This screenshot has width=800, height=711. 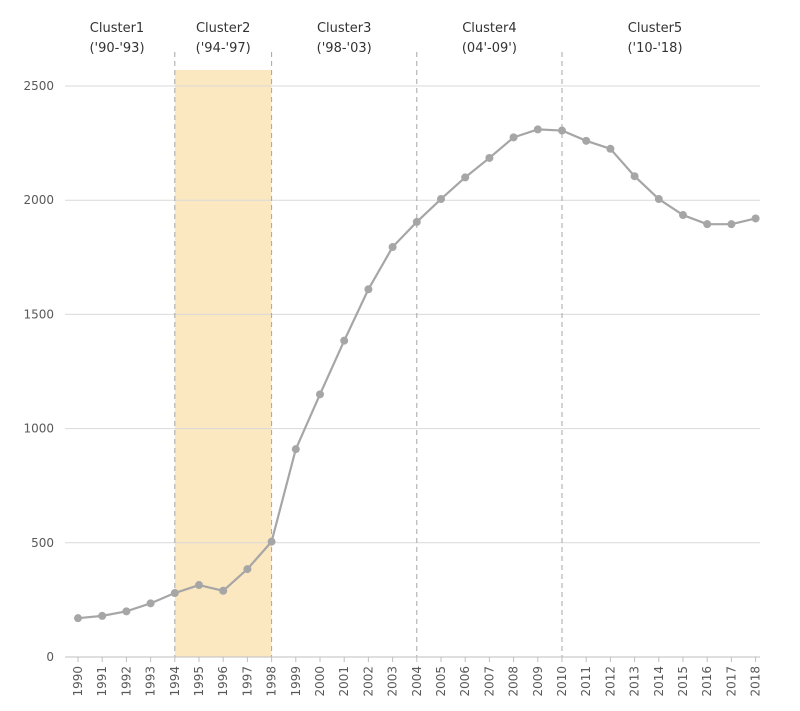 I want to click on x-tick-label: 2018, so click(x=756, y=681).